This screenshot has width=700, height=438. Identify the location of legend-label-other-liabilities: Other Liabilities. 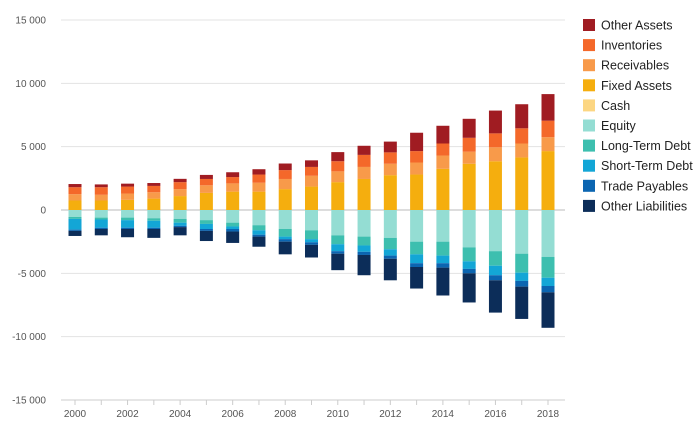
(644, 206).